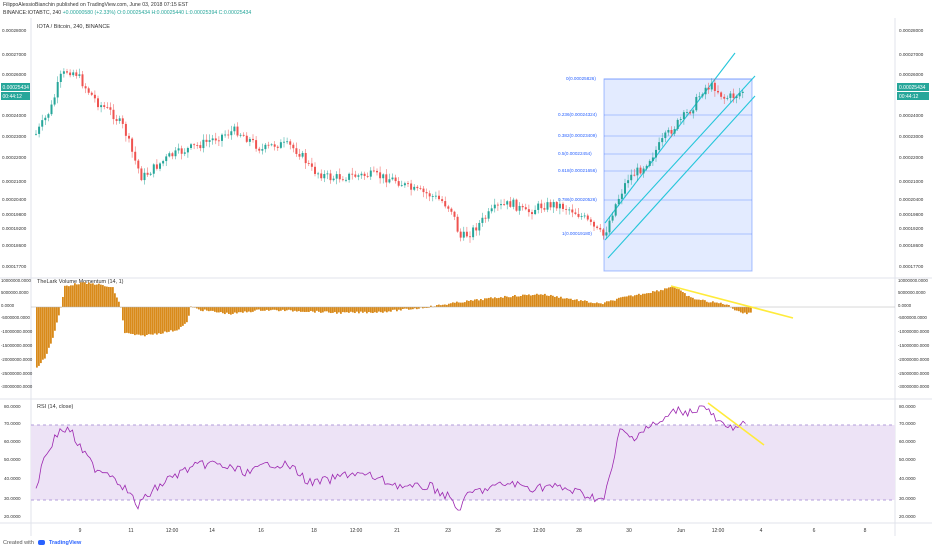 The height and width of the screenshot is (550, 932). What do you see at coordinates (814, 531) in the screenshot?
I see `time-label: 6` at bounding box center [814, 531].